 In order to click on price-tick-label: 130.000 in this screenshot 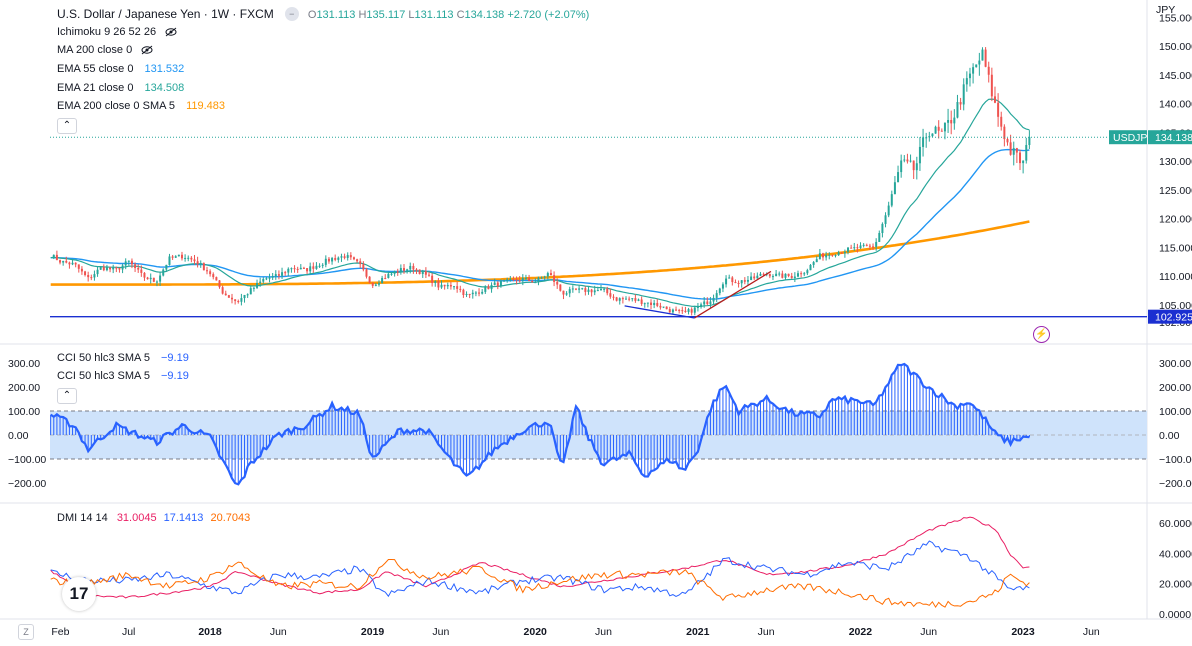, I will do `click(1175, 162)`.